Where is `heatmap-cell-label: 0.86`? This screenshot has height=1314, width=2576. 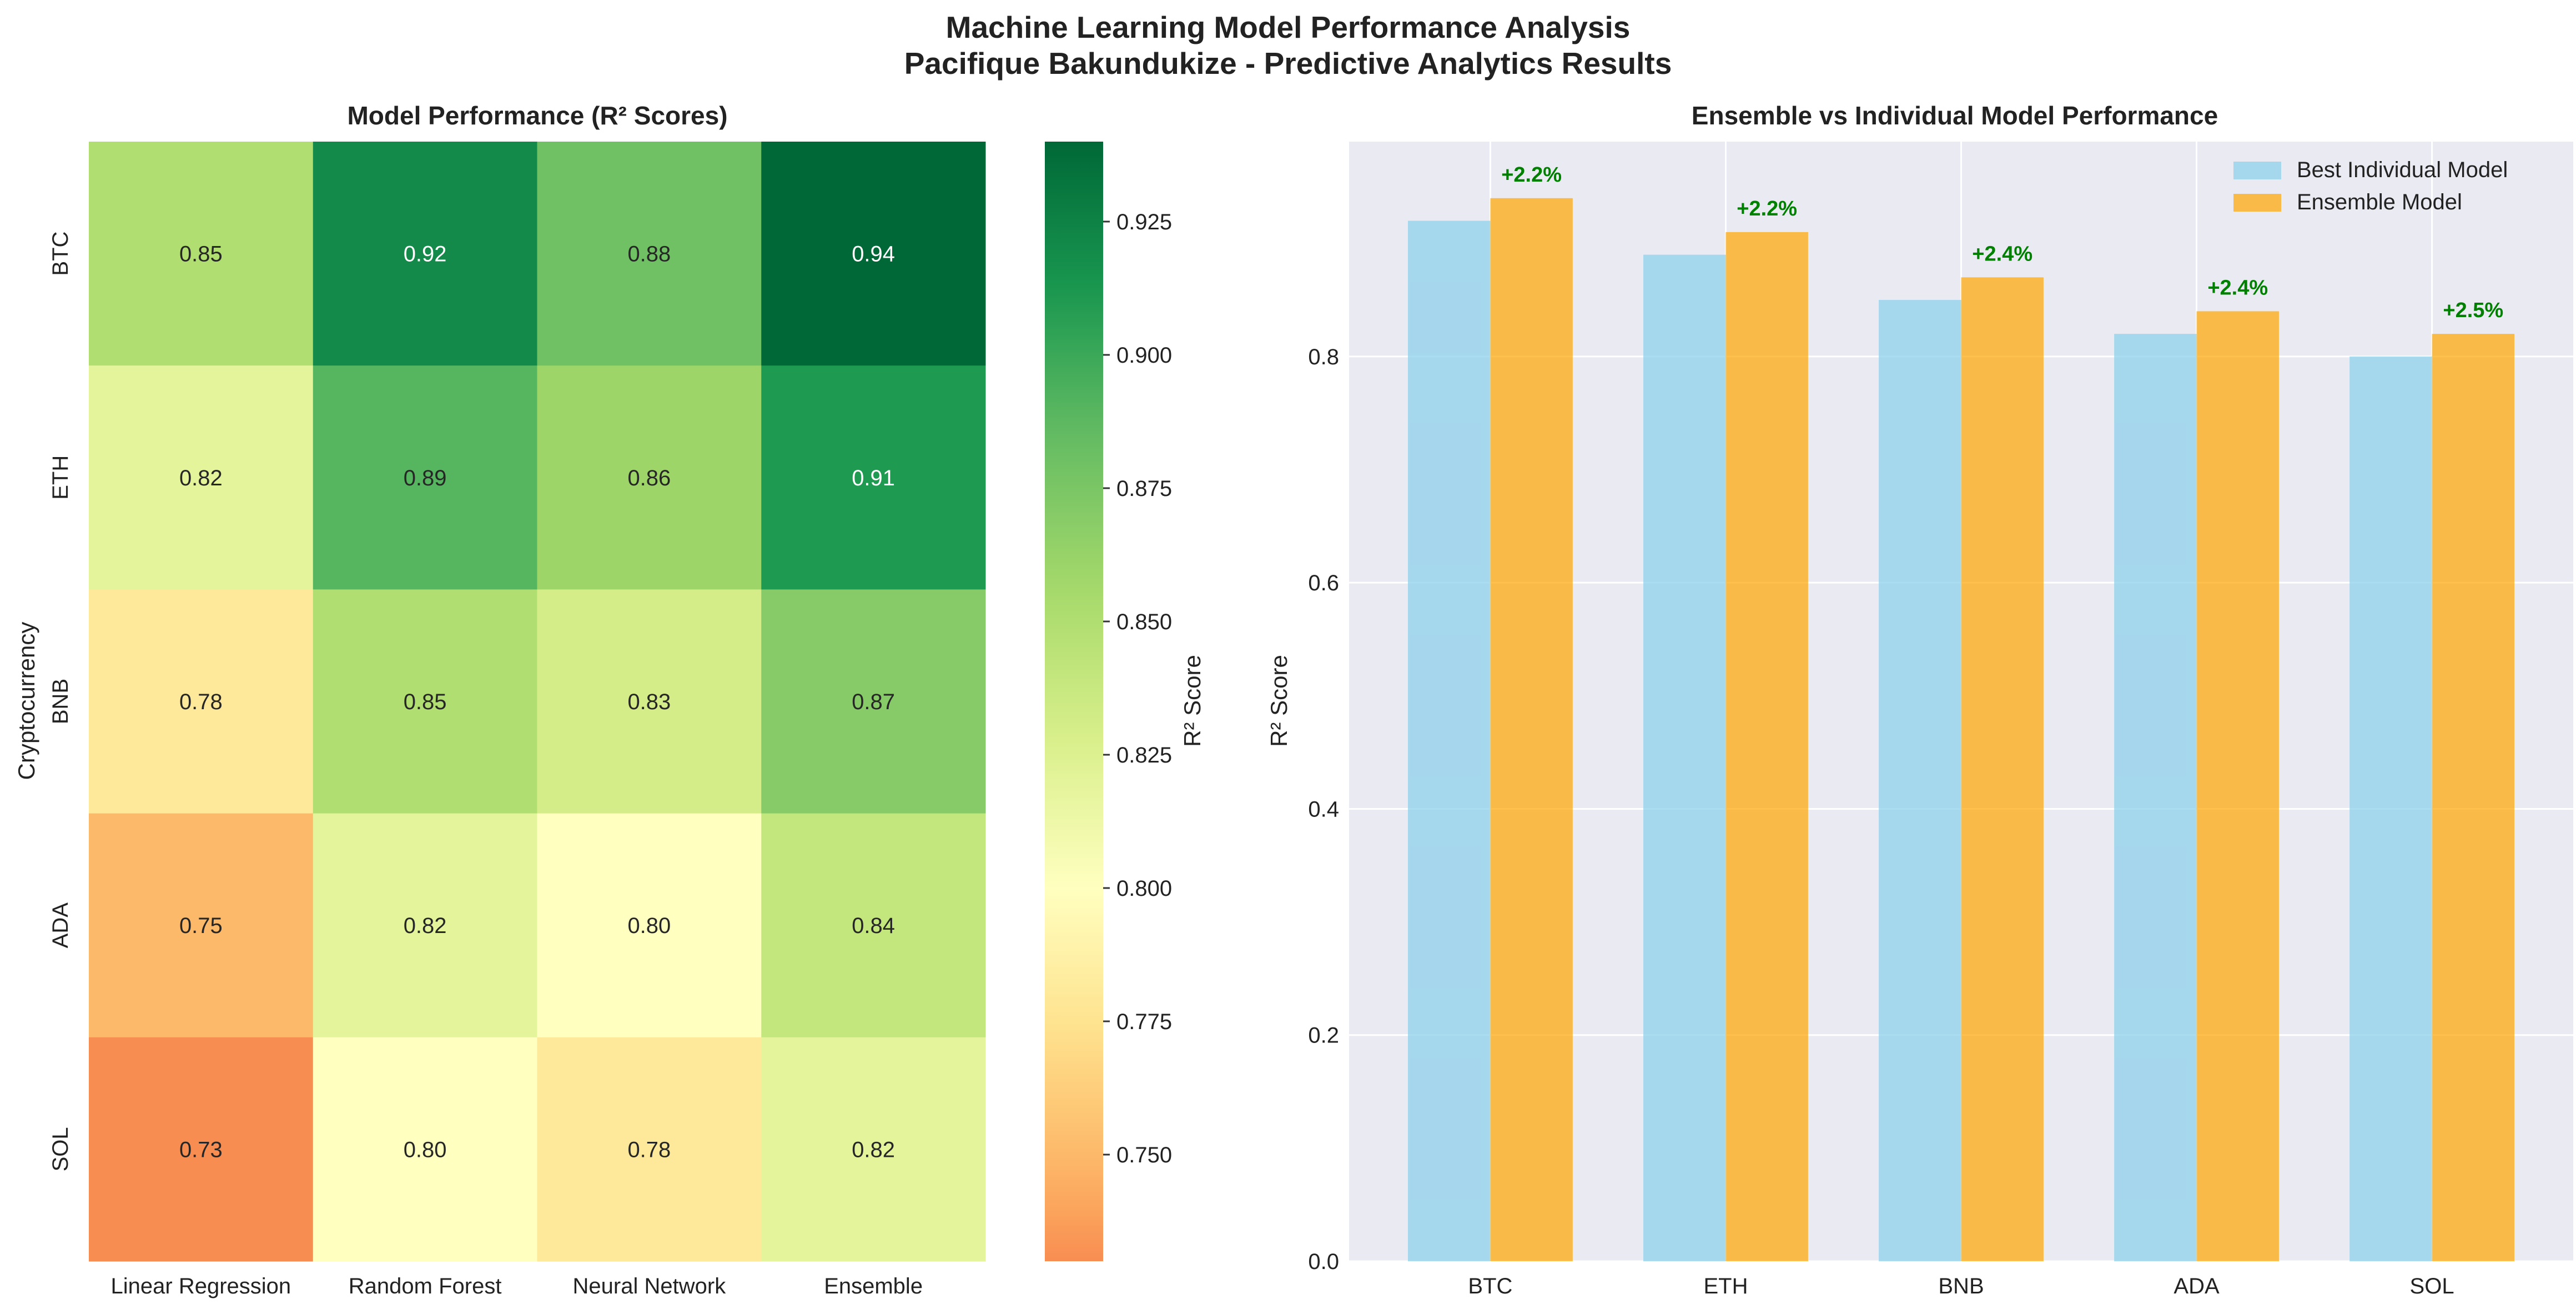
heatmap-cell-label: 0.86 is located at coordinates (649, 478).